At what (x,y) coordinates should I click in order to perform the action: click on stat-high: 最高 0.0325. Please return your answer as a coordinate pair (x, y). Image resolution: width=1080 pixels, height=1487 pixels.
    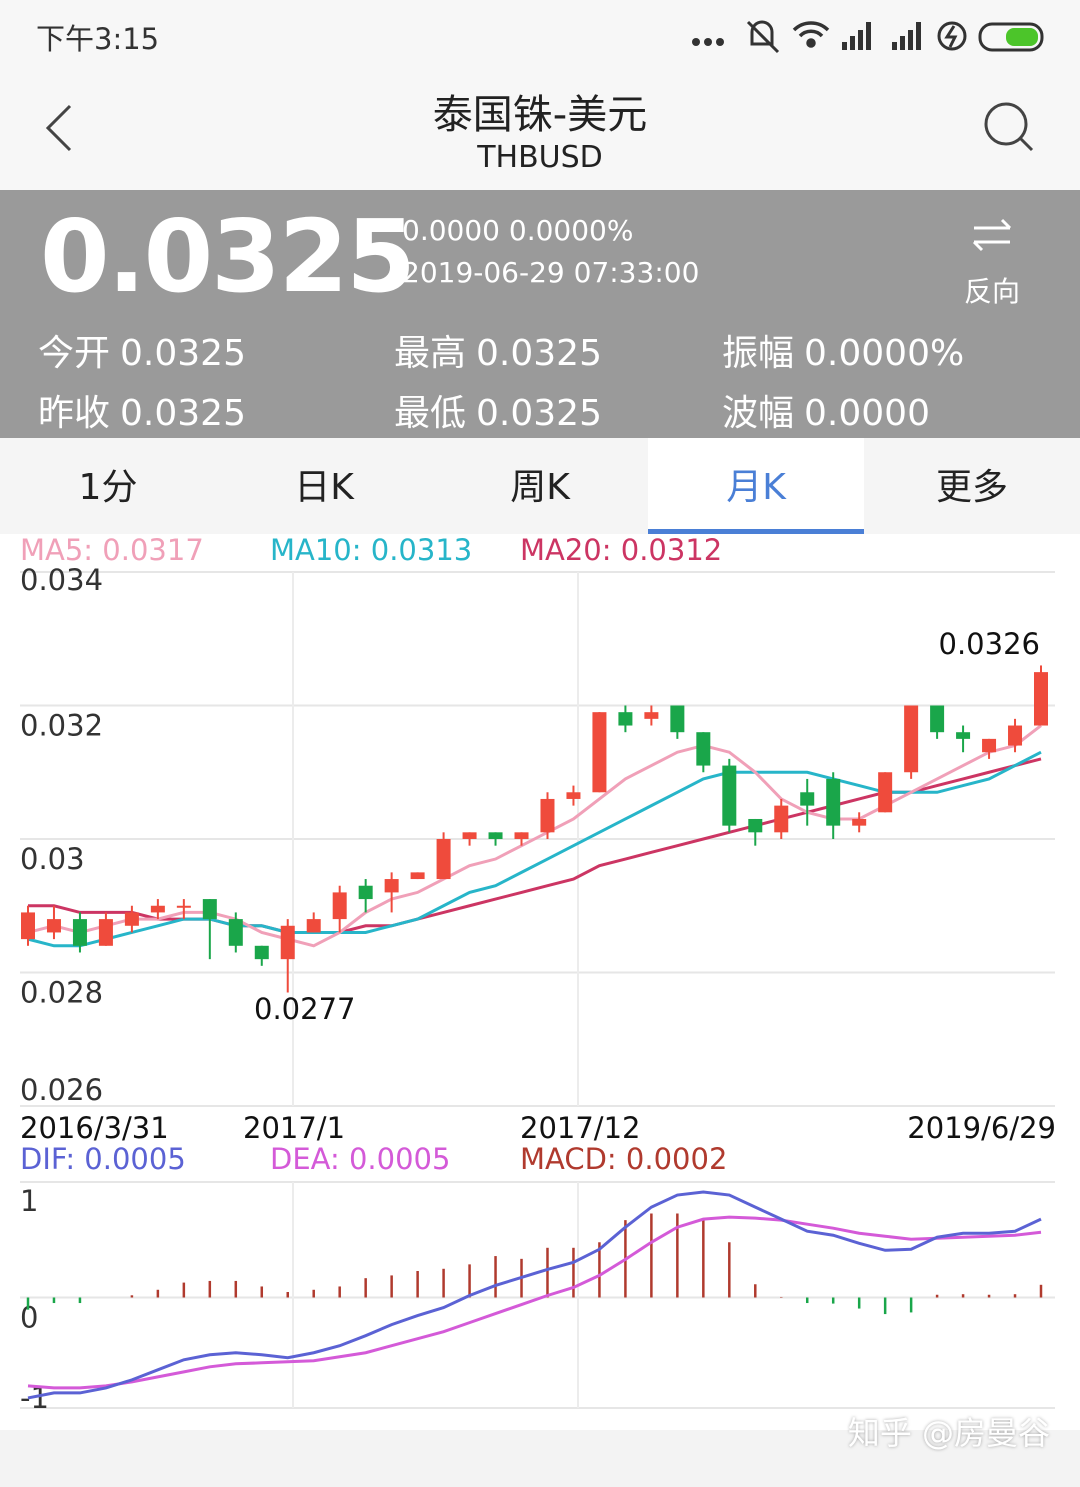
    Looking at the image, I should click on (498, 350).